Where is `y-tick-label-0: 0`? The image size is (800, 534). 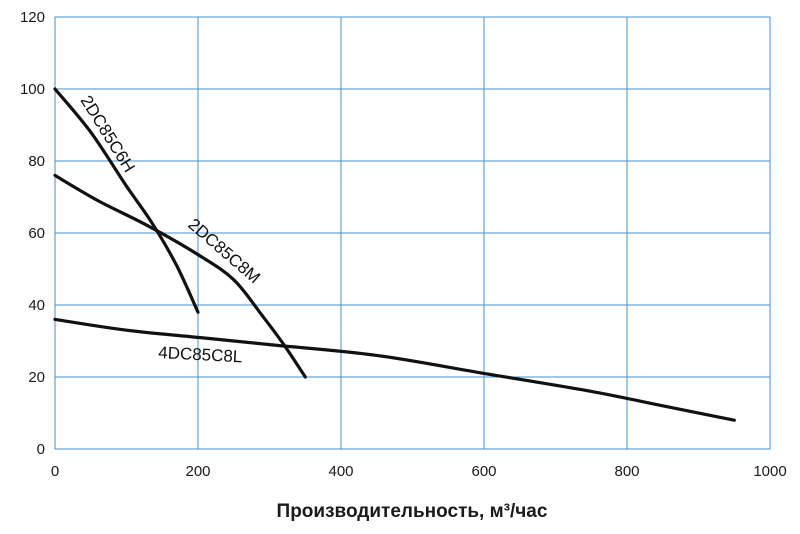
y-tick-label-0: 0 is located at coordinates (41, 449).